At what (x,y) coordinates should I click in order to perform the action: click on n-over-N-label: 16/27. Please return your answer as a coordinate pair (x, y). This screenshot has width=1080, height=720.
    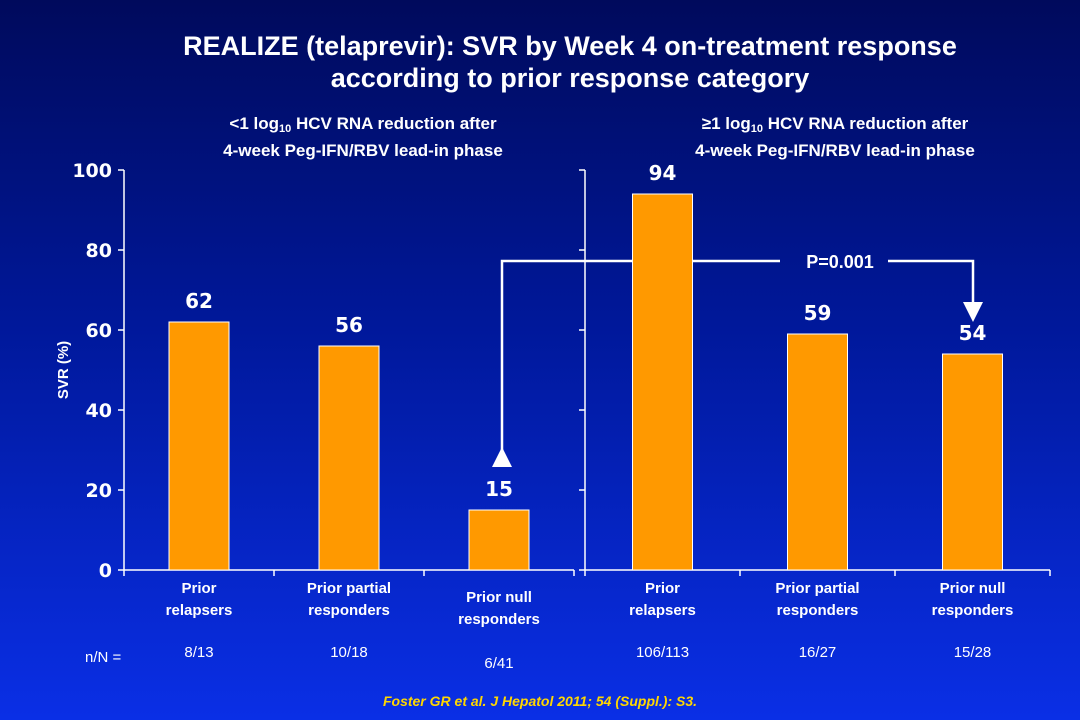
    Looking at the image, I should click on (818, 652).